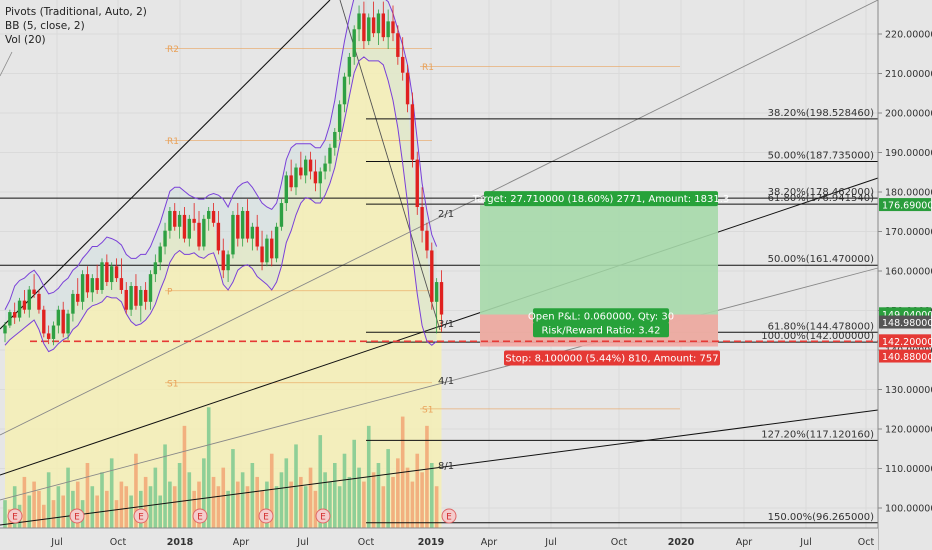  I want to click on legend-volume: Vol (20), so click(25, 40).